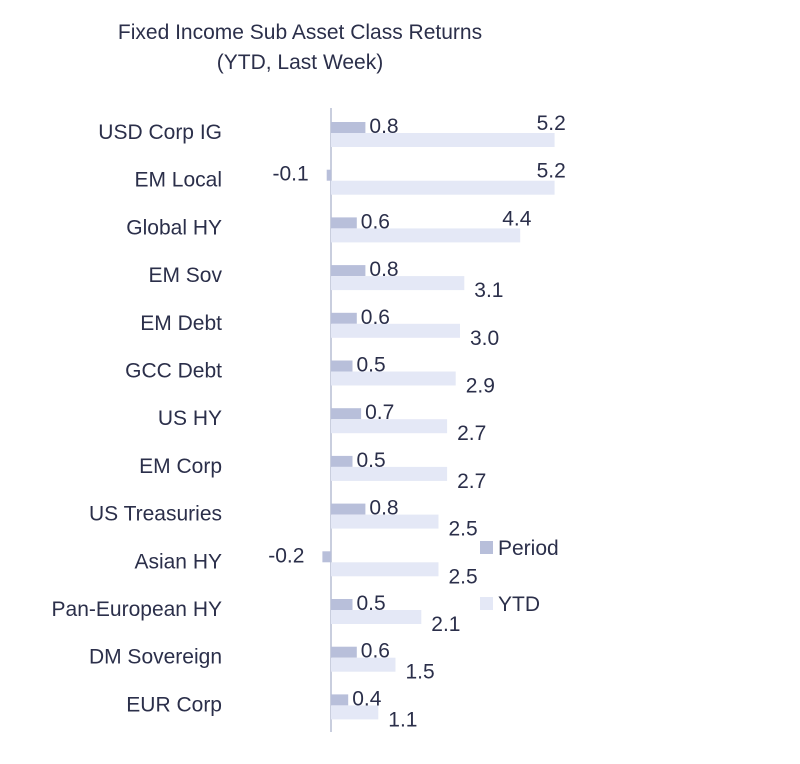 The height and width of the screenshot is (764, 800). Describe the element at coordinates (379, 412) in the screenshot. I see `period-data-label: 0.7` at that location.